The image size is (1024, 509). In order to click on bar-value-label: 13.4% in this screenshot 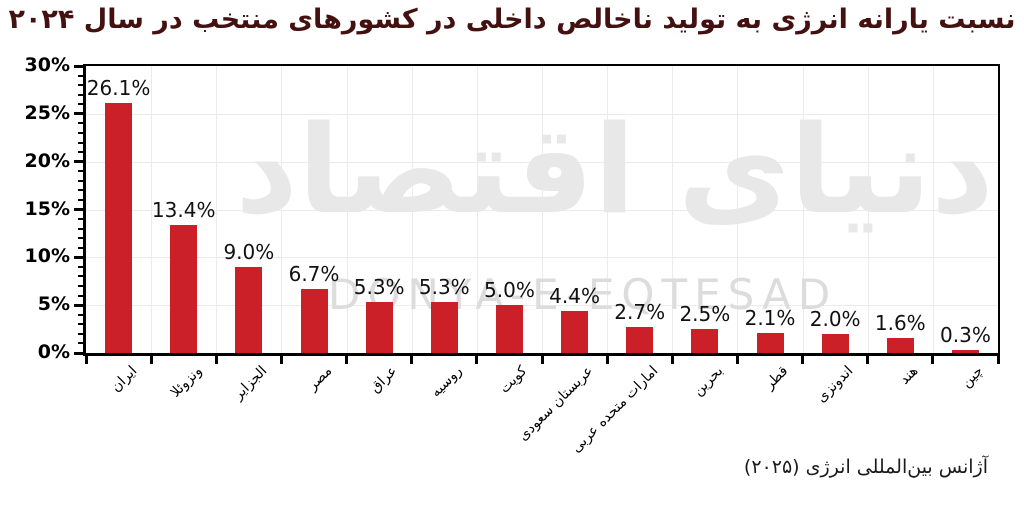, I will do `click(183, 209)`.